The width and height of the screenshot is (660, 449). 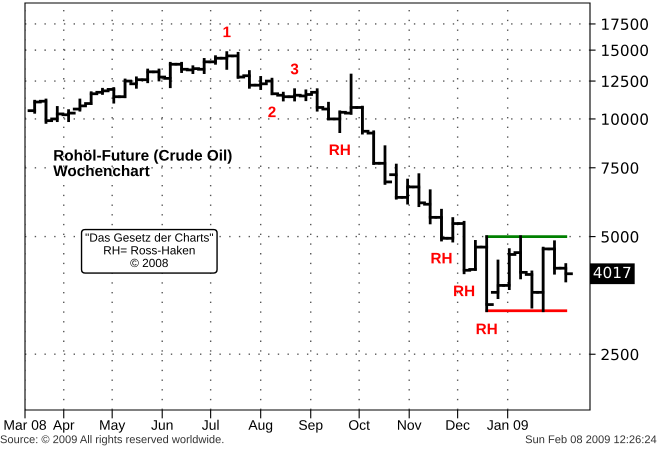 I want to click on annotation: 3, so click(x=294, y=69).